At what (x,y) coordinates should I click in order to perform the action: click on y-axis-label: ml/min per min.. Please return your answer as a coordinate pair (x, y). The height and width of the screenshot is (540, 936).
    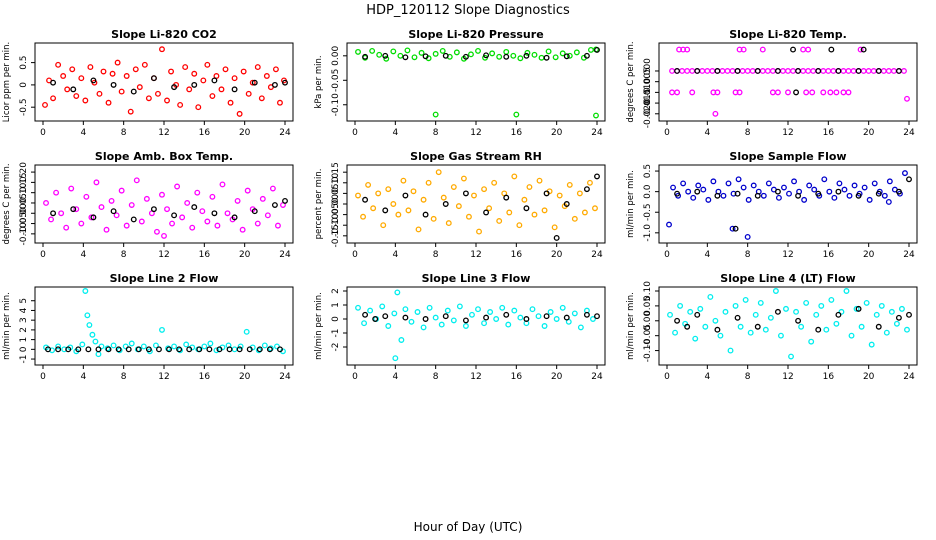
    Looking at the image, I should click on (631, 326).